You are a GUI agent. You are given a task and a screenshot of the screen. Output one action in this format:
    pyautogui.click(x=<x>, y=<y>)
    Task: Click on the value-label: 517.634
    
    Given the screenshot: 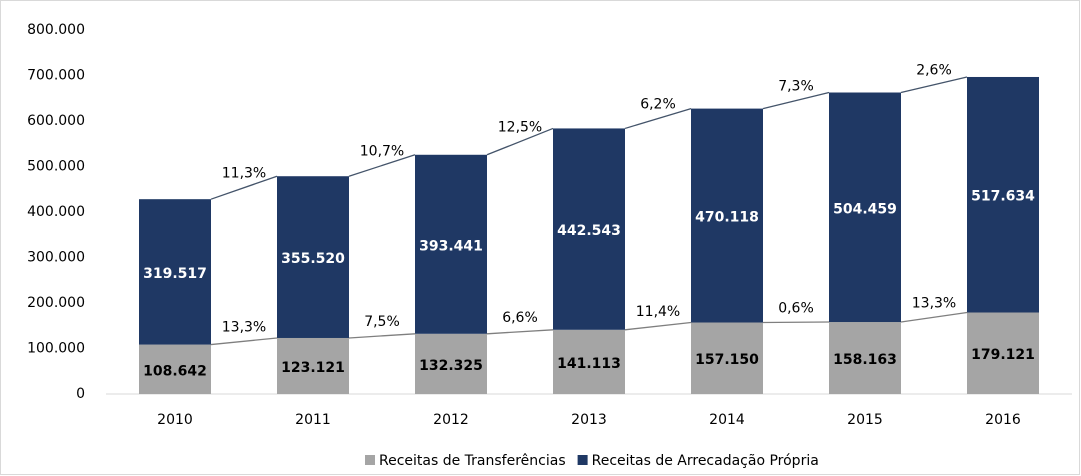 What is the action you would take?
    pyautogui.click(x=1003, y=197)
    